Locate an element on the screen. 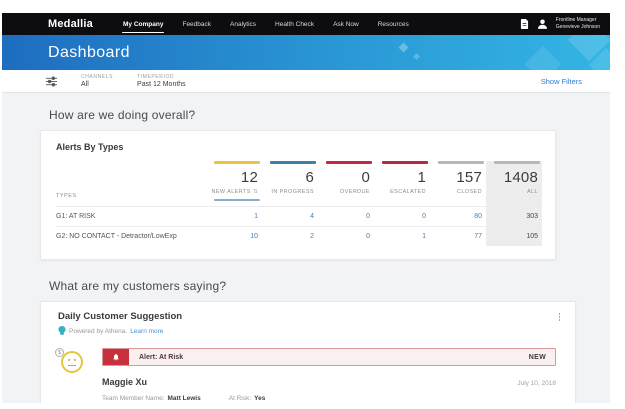 The image size is (625, 409). alerts-card-title: Alerts By Types is located at coordinates (90, 147).